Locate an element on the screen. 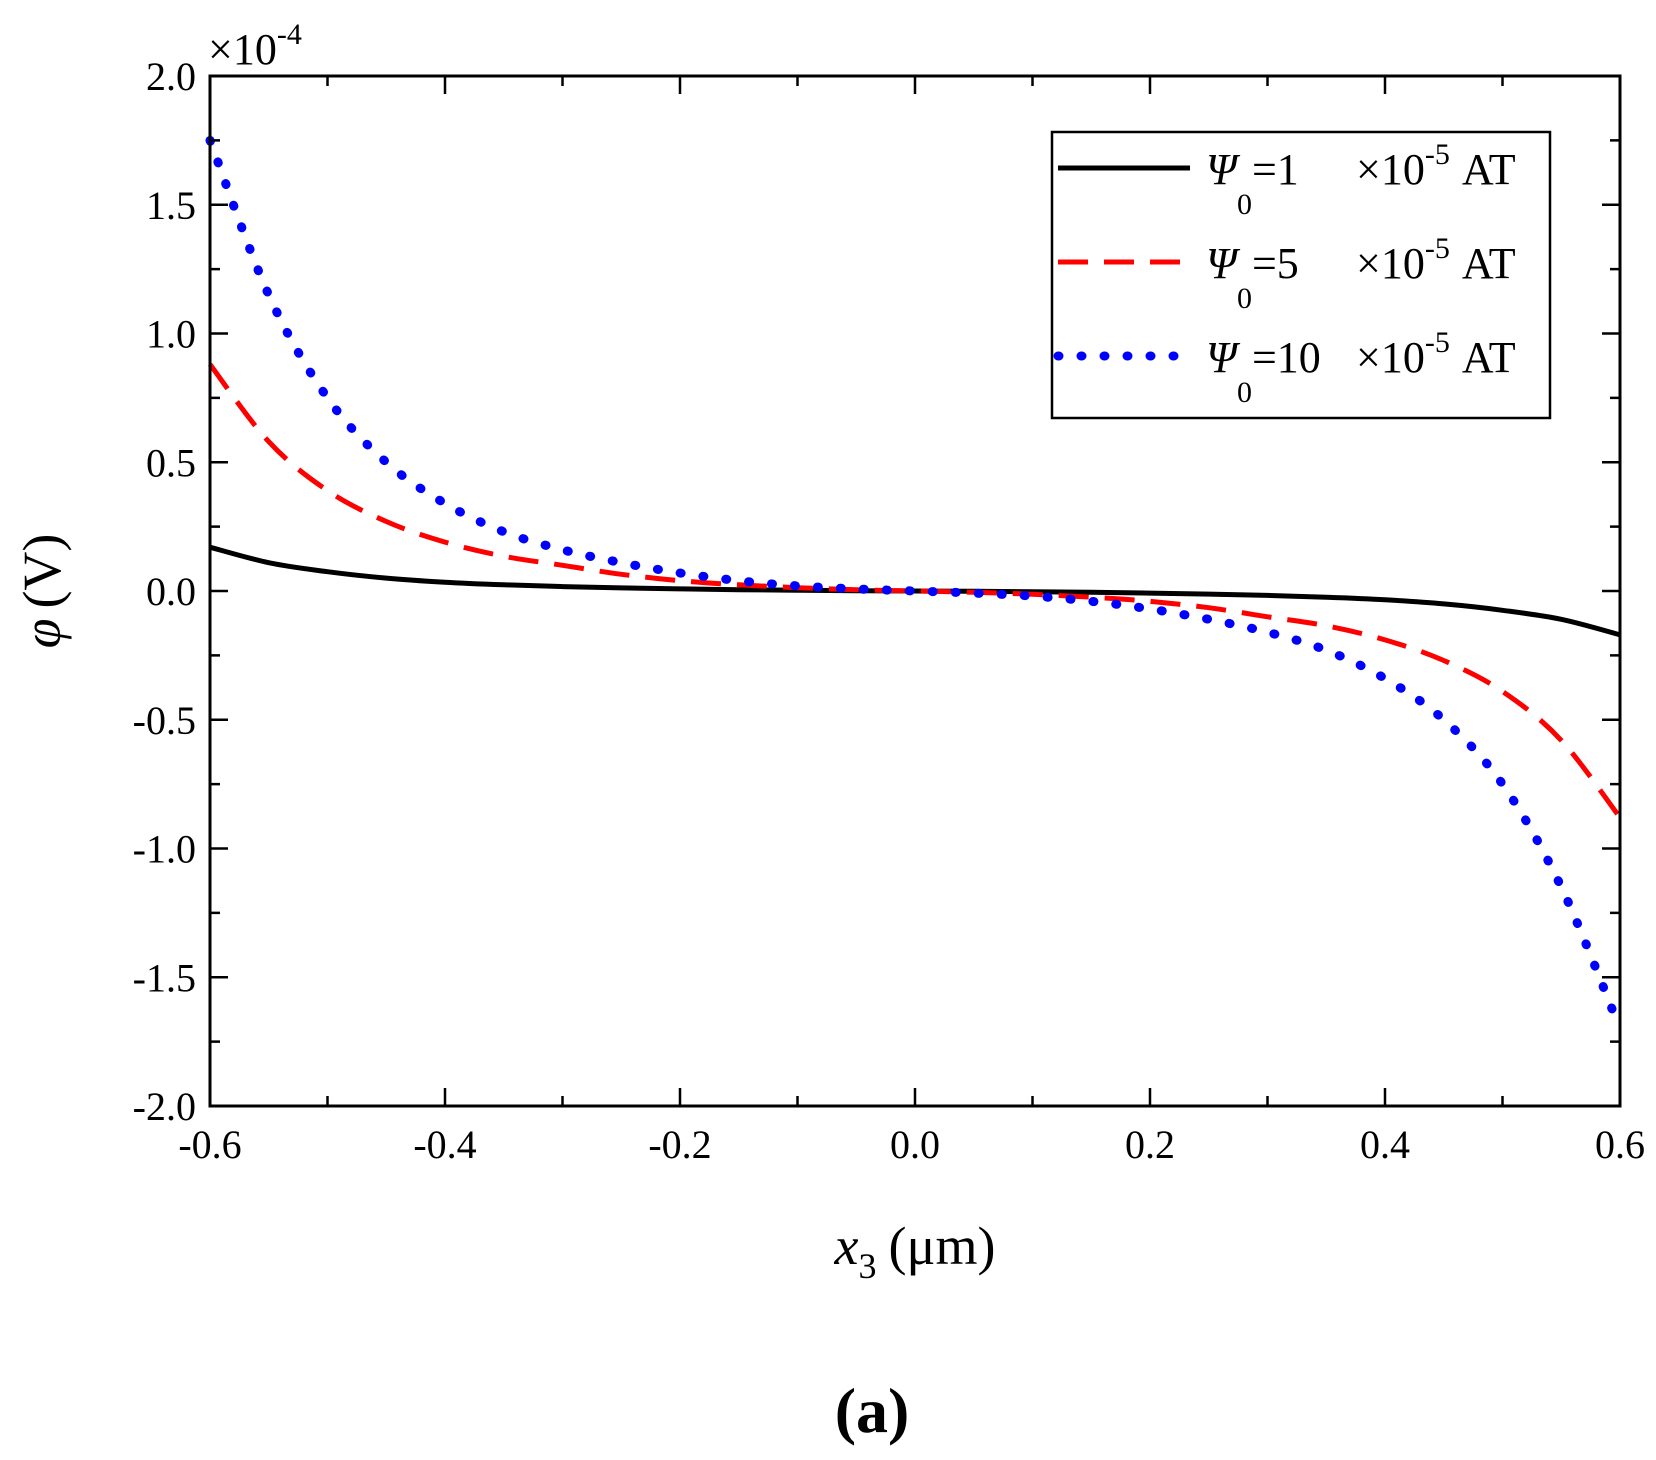 The height and width of the screenshot is (1460, 1656). y-tick-label: 2.0 is located at coordinates (171, 76).